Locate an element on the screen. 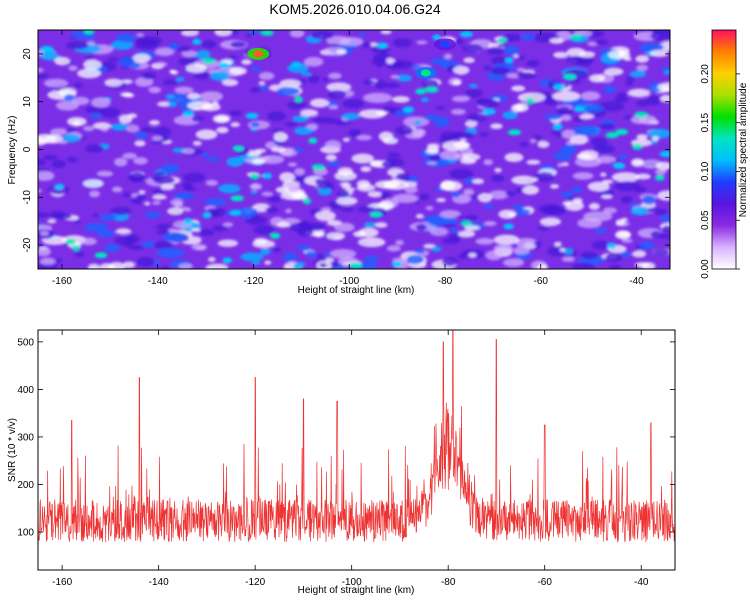 This screenshot has width=750, height=600. x-tick-label: -140 is located at coordinates (158, 281).